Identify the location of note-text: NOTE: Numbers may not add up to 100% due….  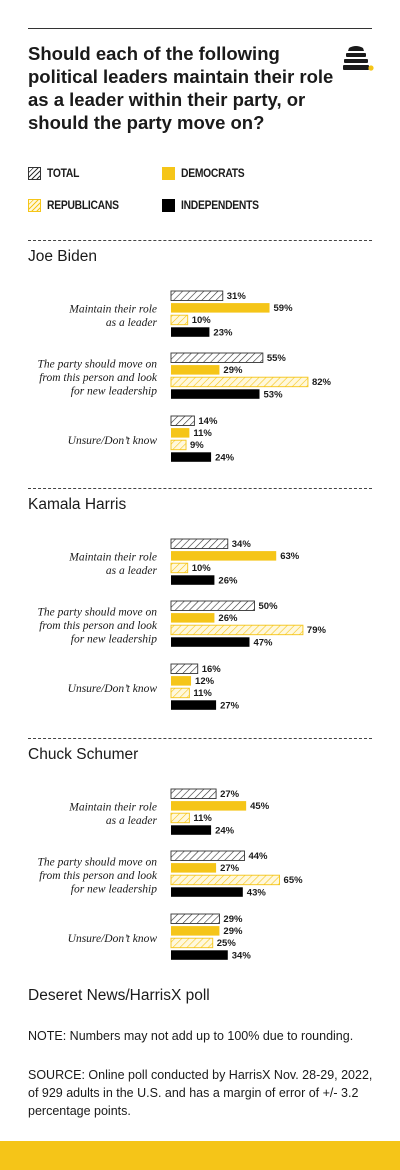
(191, 1036).